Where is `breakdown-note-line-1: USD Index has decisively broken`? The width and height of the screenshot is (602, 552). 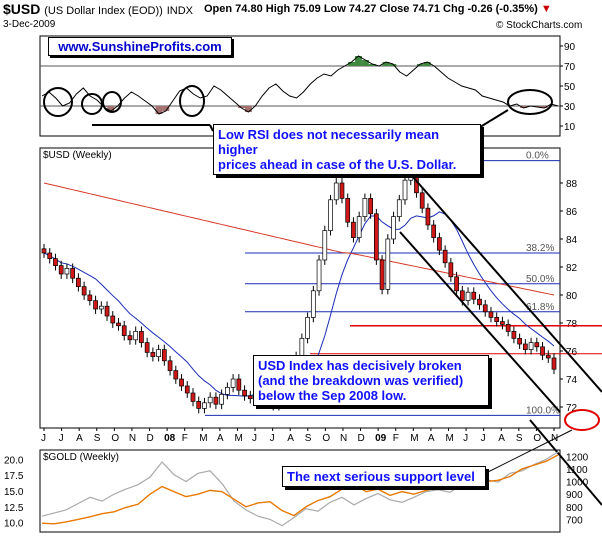 breakdown-note-line-1: USD Index has decisively broken is located at coordinates (360, 365).